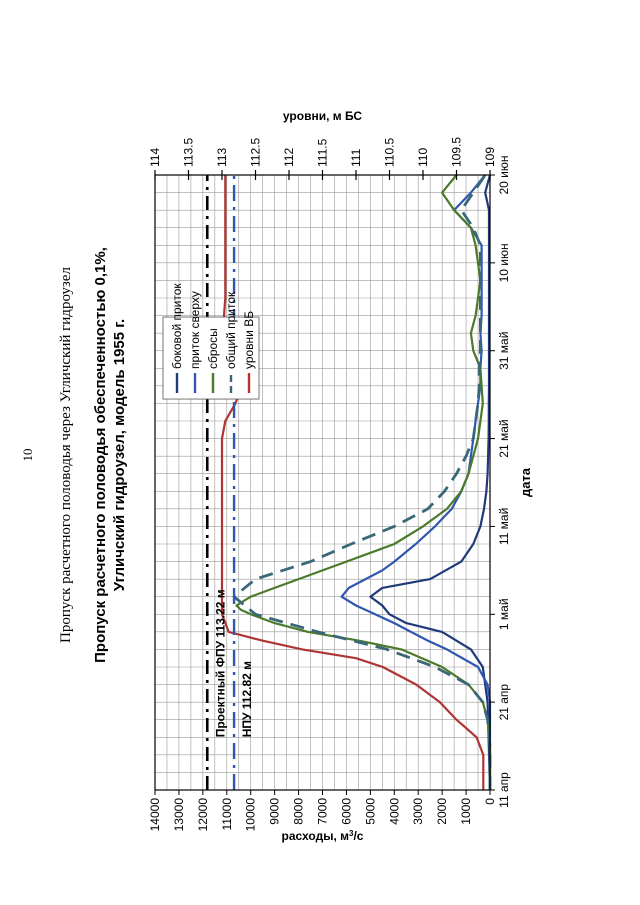 The image size is (640, 905). What do you see at coordinates (351, 833) in the screenshot?
I see `y-axis-left-label-sup: 3` at bounding box center [351, 833].